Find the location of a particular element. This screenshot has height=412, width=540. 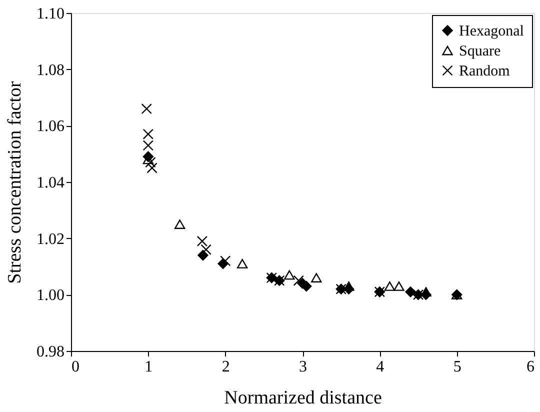

legend-label: Random is located at coordinates (484, 72).